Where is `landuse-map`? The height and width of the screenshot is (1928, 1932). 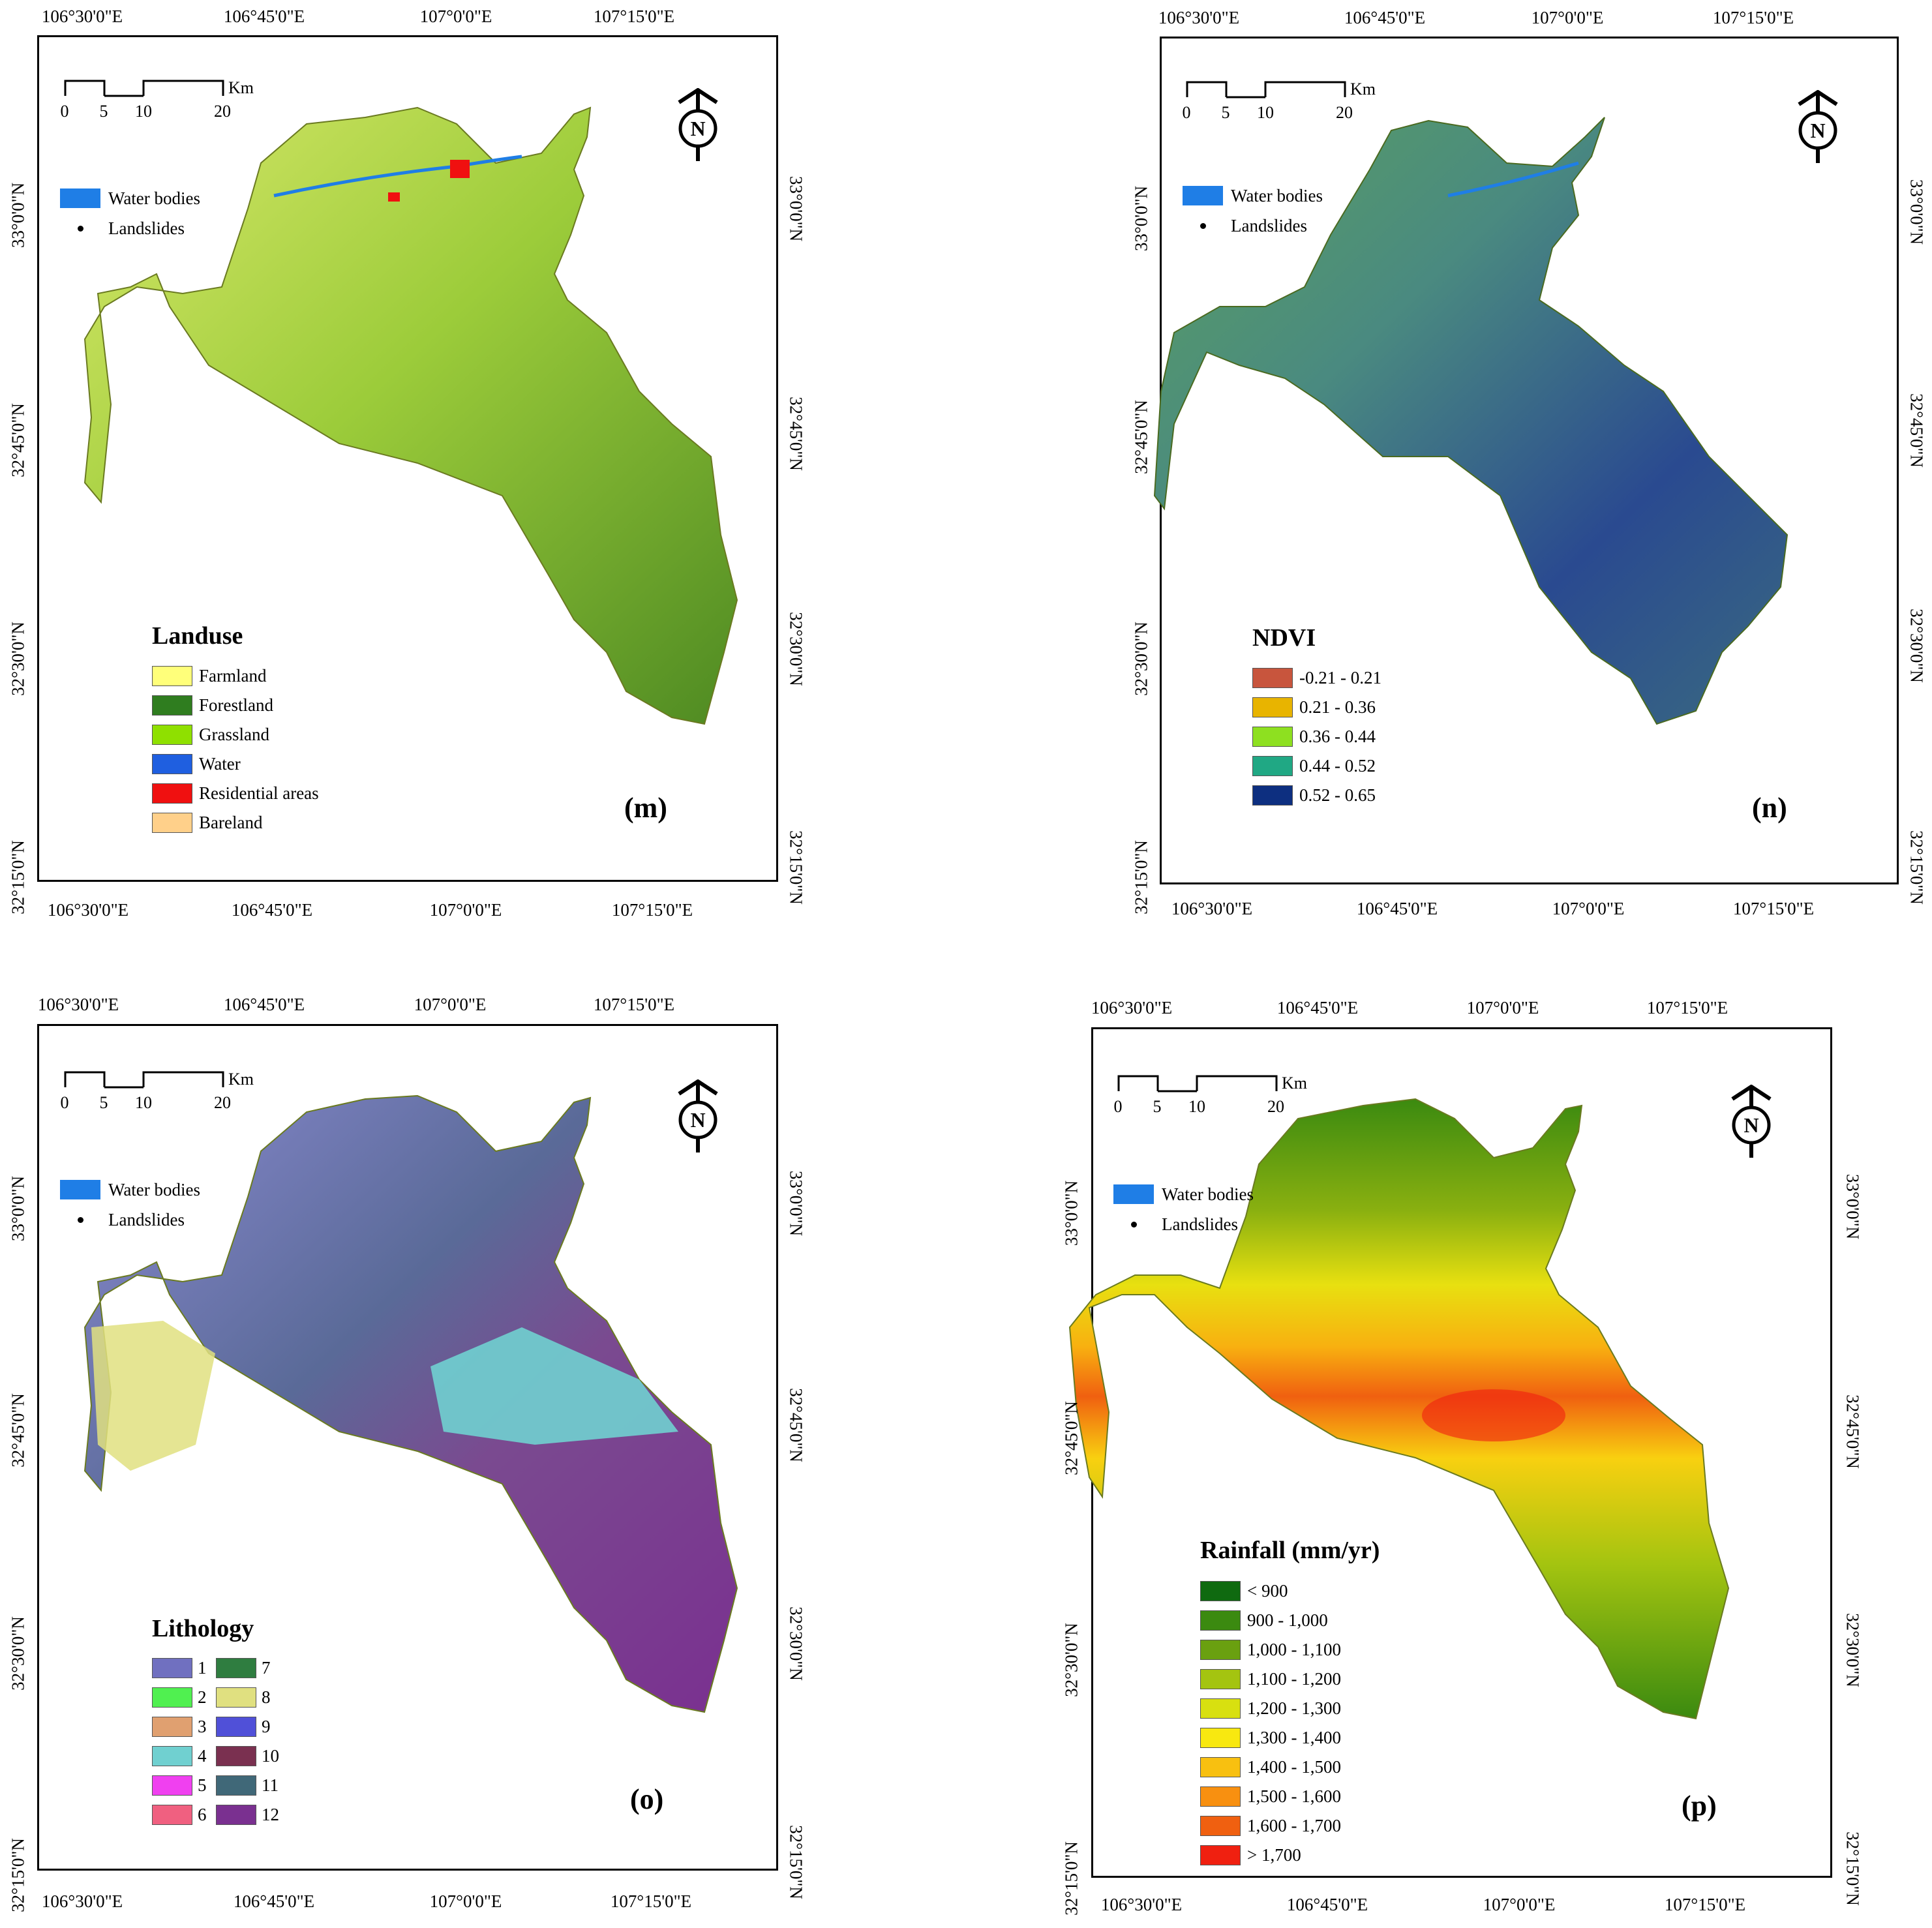
landuse-map is located at coordinates (410, 416).